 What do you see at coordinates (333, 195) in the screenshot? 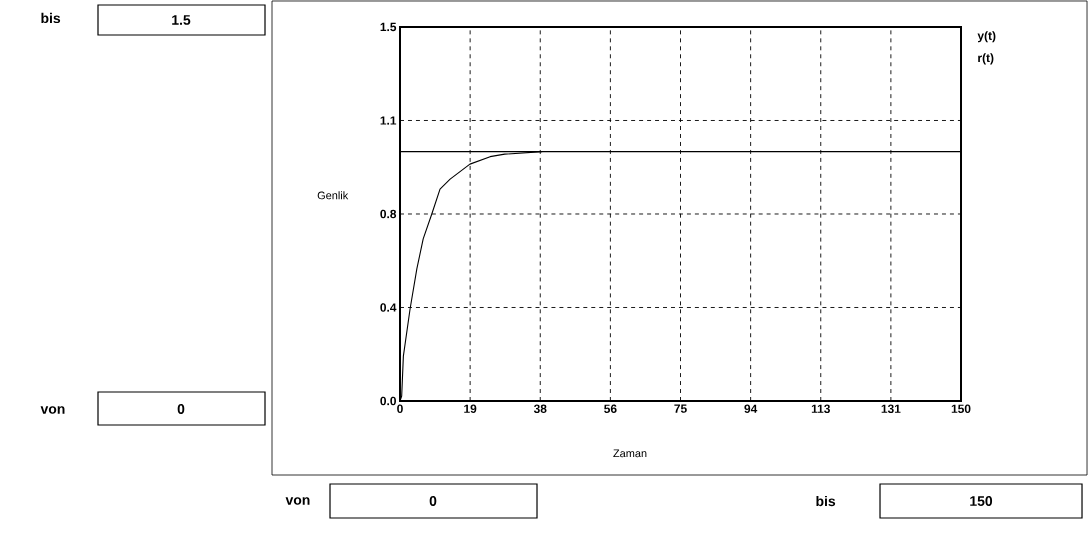
I see `y-axis-title: Genlik` at bounding box center [333, 195].